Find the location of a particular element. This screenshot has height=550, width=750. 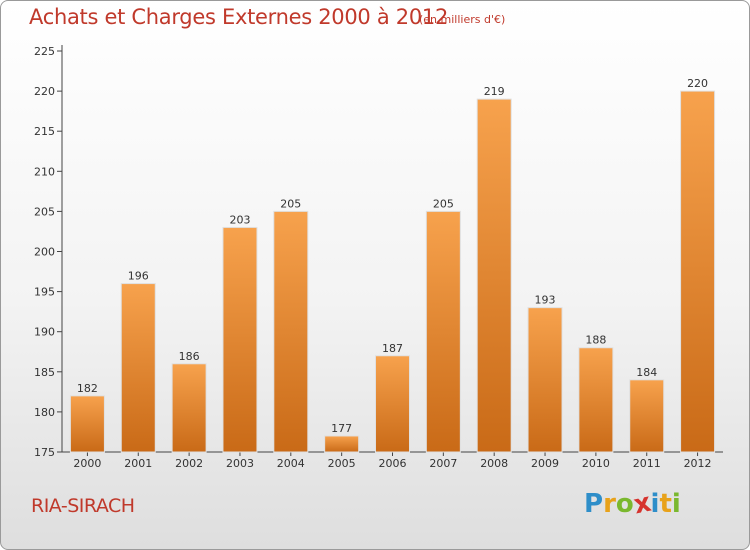

bar-2003 is located at coordinates (240, 339).